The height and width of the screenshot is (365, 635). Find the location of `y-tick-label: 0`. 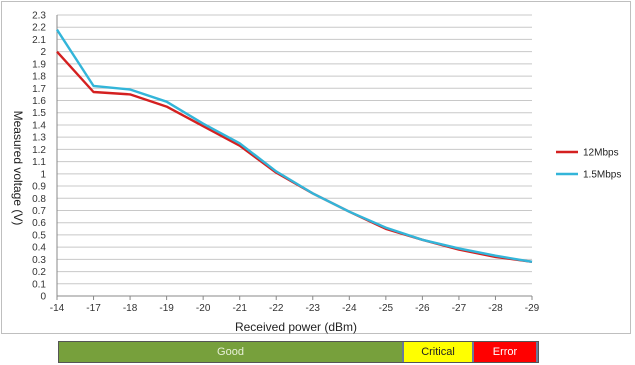

y-tick-label: 0 is located at coordinates (43, 297).